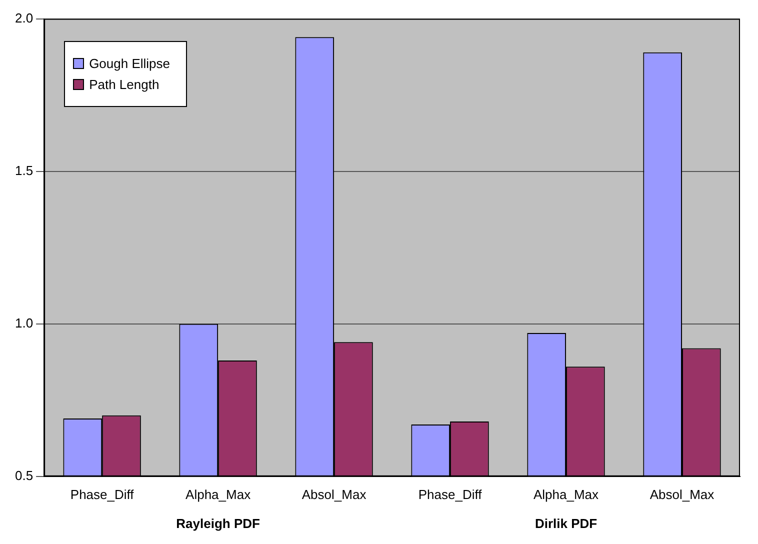  What do you see at coordinates (24, 322) in the screenshot?
I see `y-tick-label: 1.0` at bounding box center [24, 322].